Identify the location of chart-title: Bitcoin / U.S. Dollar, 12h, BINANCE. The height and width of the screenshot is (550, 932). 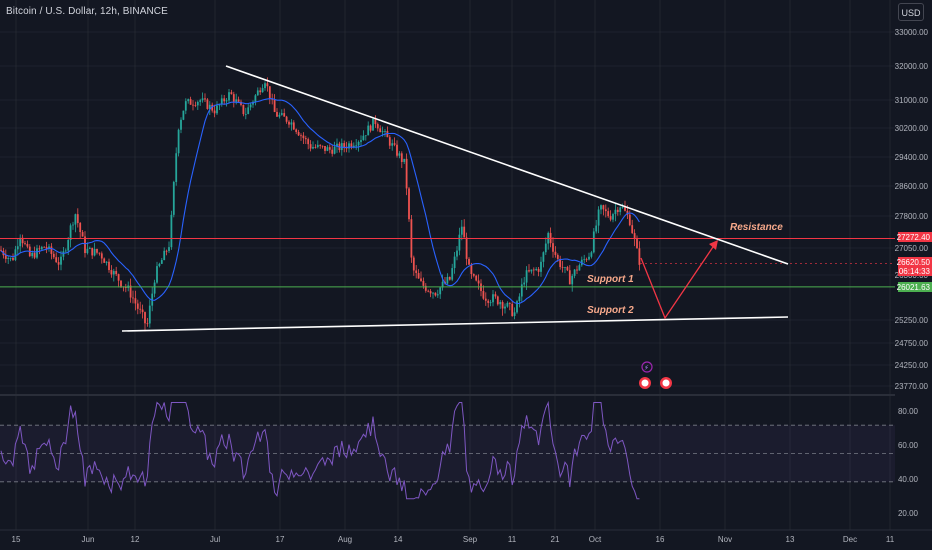
(87, 11).